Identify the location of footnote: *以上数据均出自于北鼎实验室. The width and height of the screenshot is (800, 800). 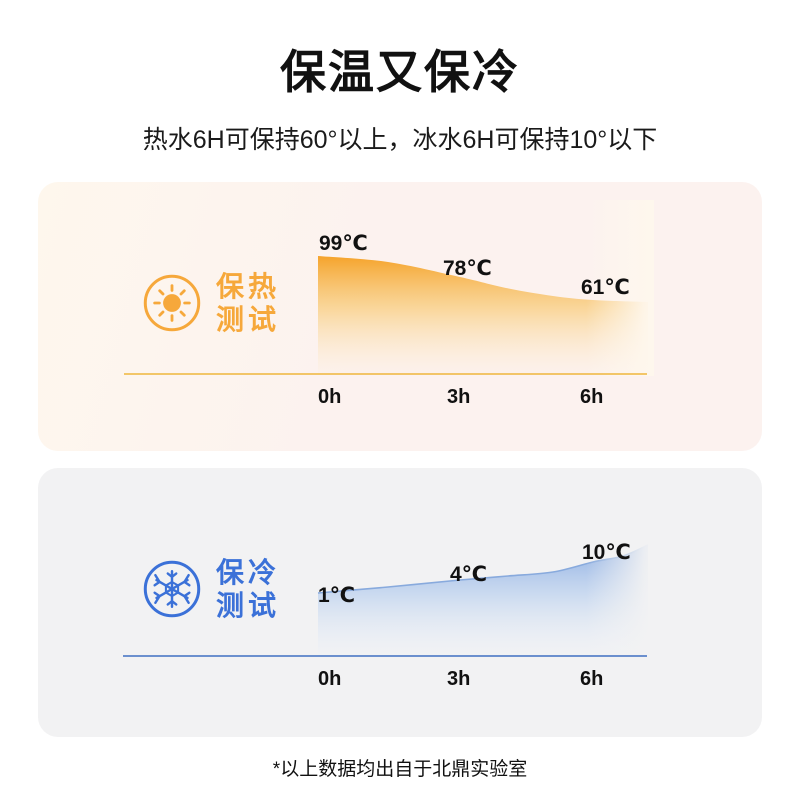
(400, 769).